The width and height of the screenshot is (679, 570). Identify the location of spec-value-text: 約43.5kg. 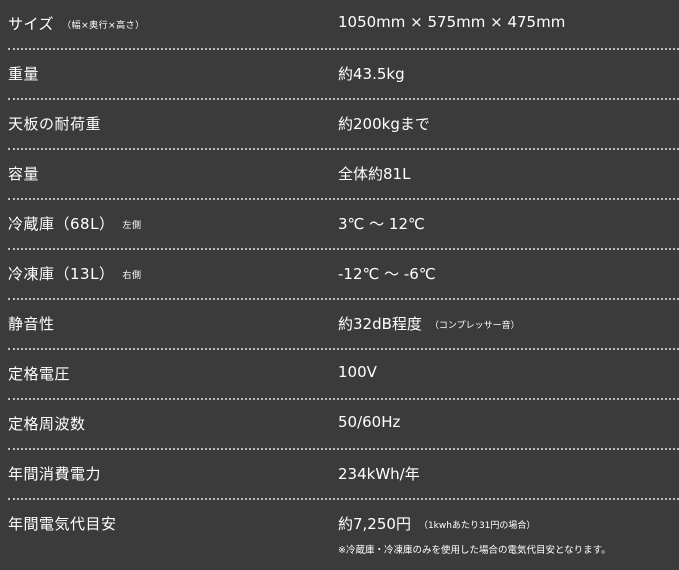
(371, 74).